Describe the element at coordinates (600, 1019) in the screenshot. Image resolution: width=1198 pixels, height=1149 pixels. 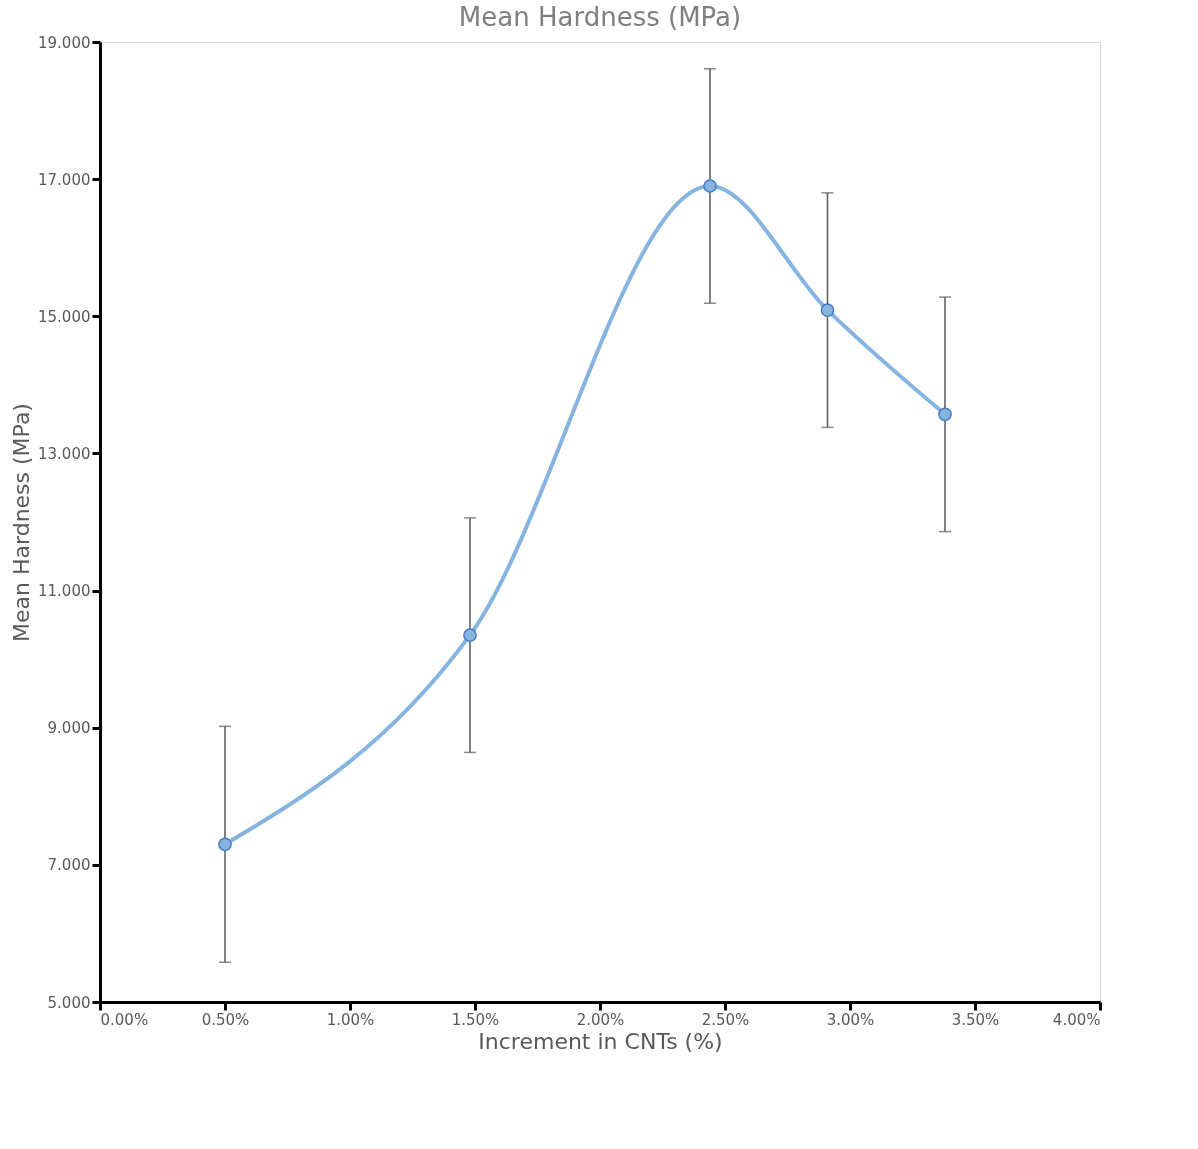
I see `x-tick-label: 2.00%` at that location.